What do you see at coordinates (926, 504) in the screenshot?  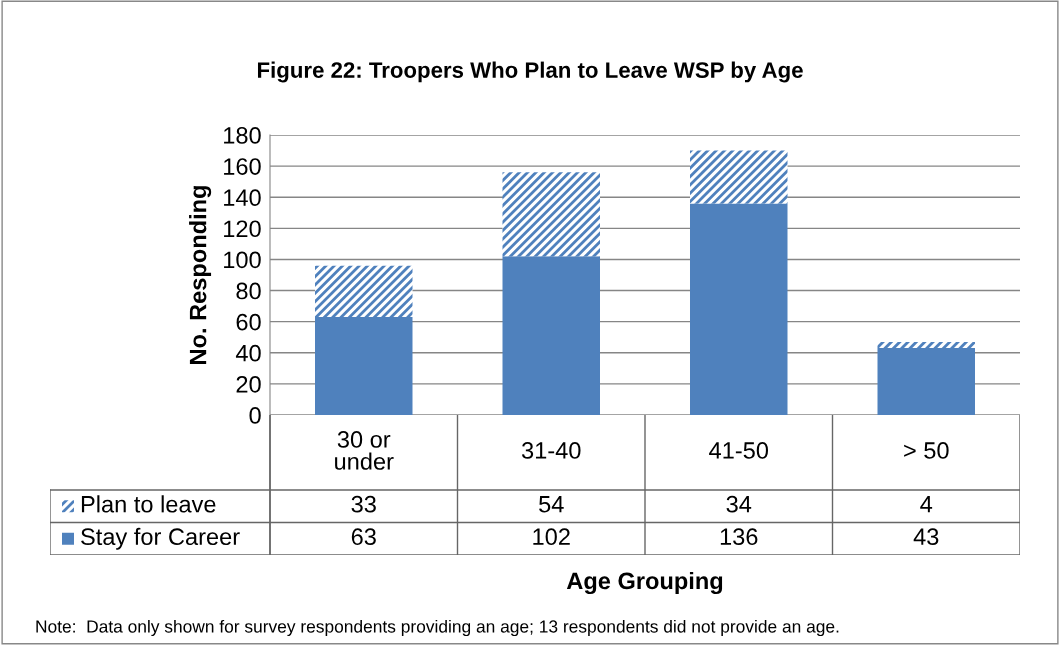 I see `data-label: 4` at bounding box center [926, 504].